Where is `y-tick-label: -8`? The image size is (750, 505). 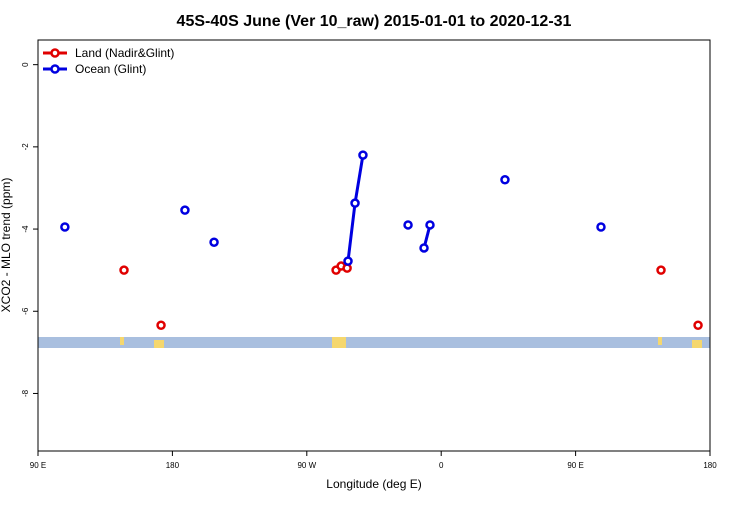 y-tick-label: -8 is located at coordinates (25, 393).